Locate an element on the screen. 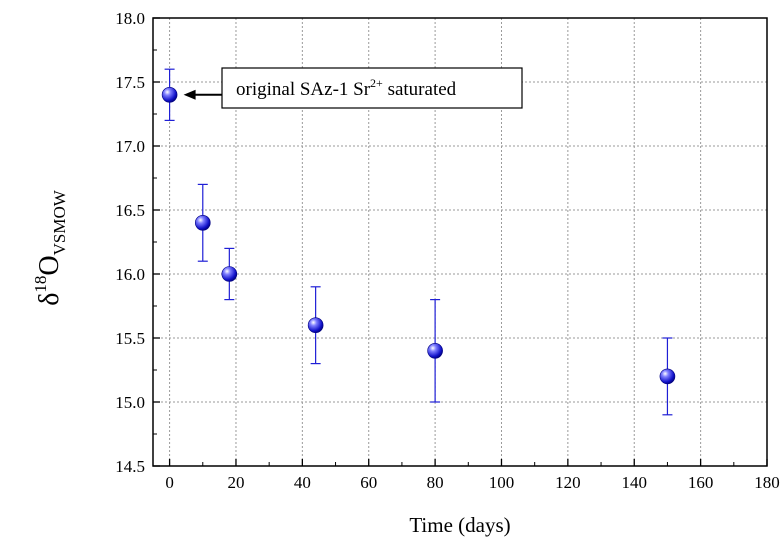 Image resolution: width=783 pixels, height=550 pixels. y-axis-title: δ18OVSMOW is located at coordinates (50, 247).